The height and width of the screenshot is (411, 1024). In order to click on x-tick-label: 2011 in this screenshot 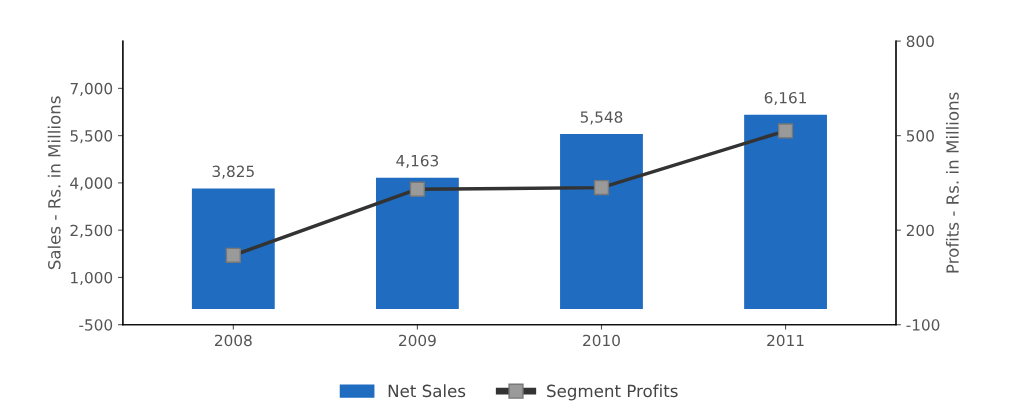, I will do `click(785, 340)`.